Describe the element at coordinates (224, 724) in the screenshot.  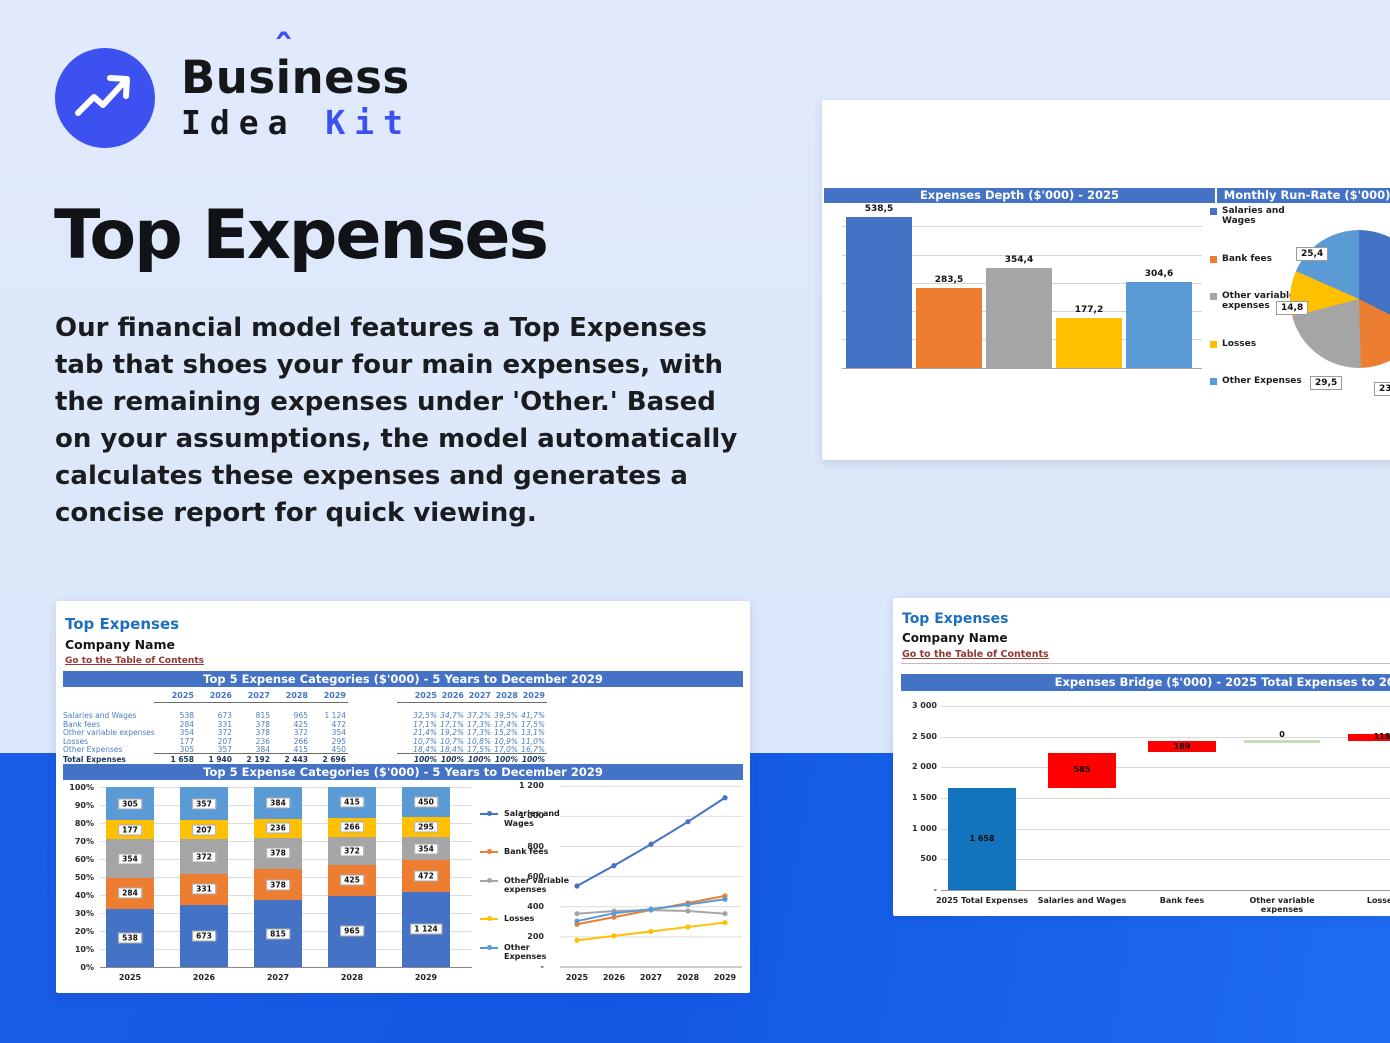
I see `table-cell: 331` at that location.